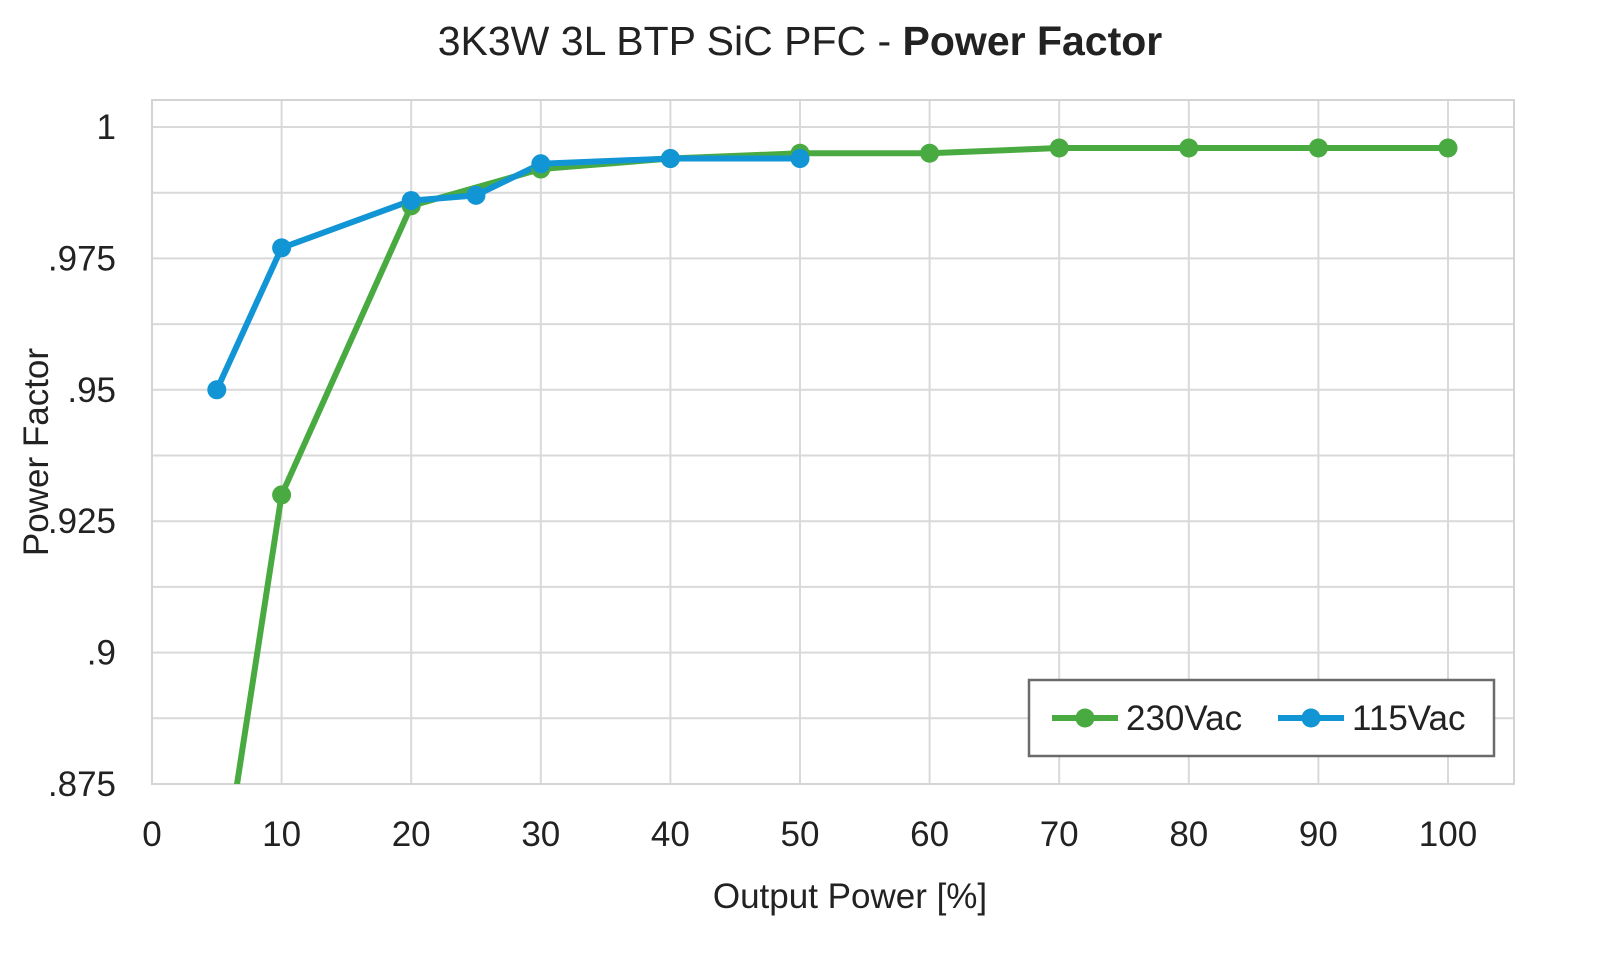  What do you see at coordinates (106, 127) in the screenshot?
I see `y-tick-label: 1` at bounding box center [106, 127].